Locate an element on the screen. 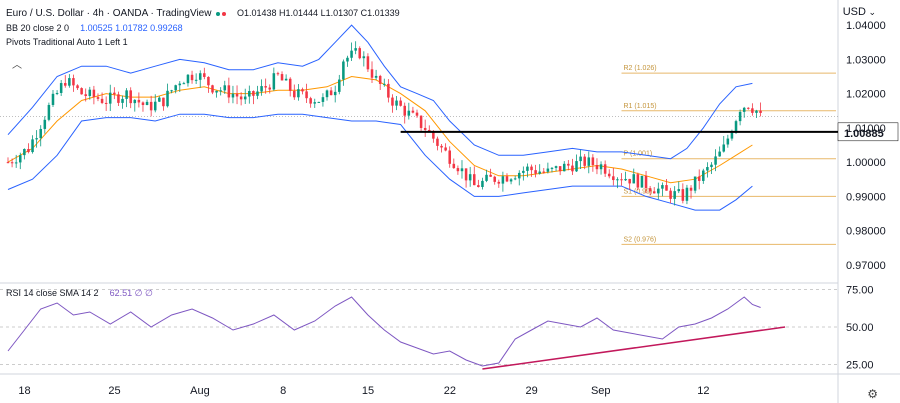 The width and height of the screenshot is (900, 403). time-tick-label: Aug is located at coordinates (200, 391).